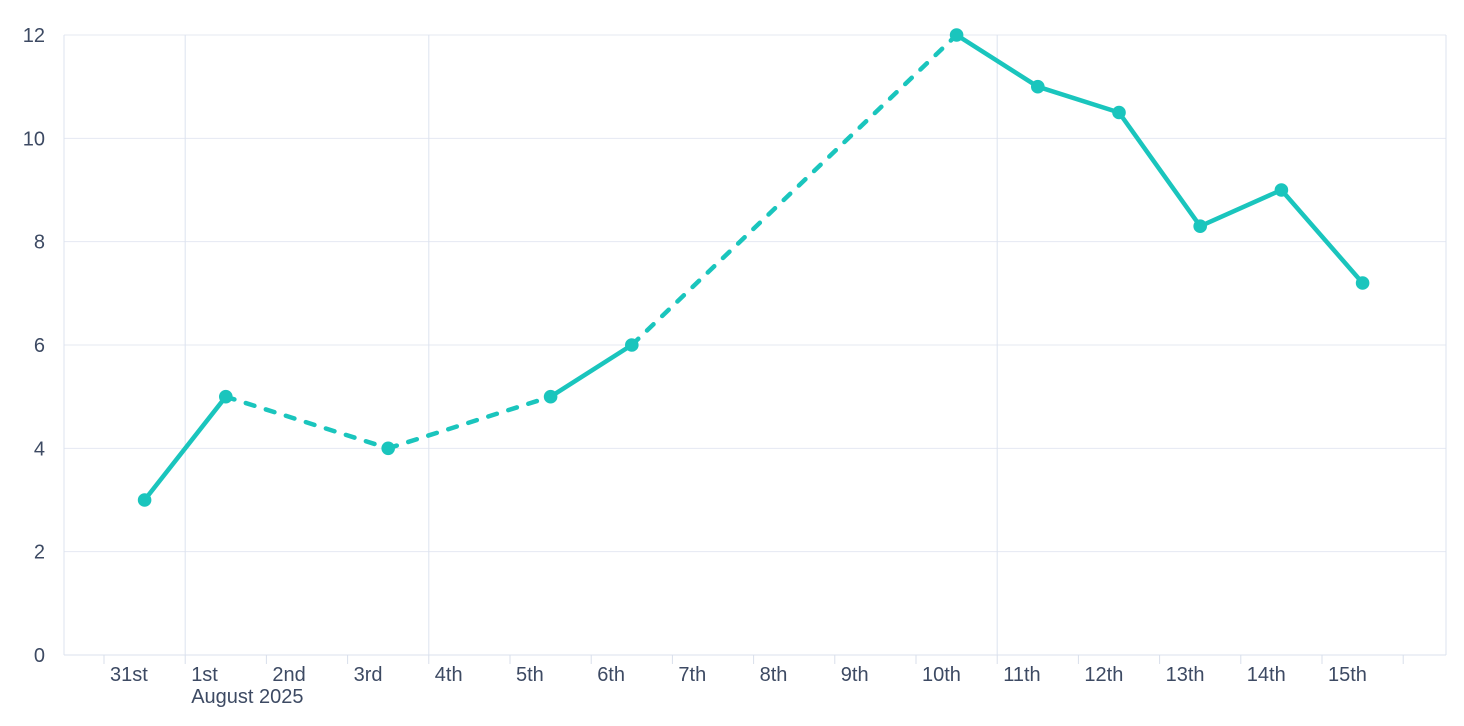 This screenshot has width=1464, height=726. Describe the element at coordinates (204, 675) in the screenshot. I see `x-tick-label: 1st` at that location.